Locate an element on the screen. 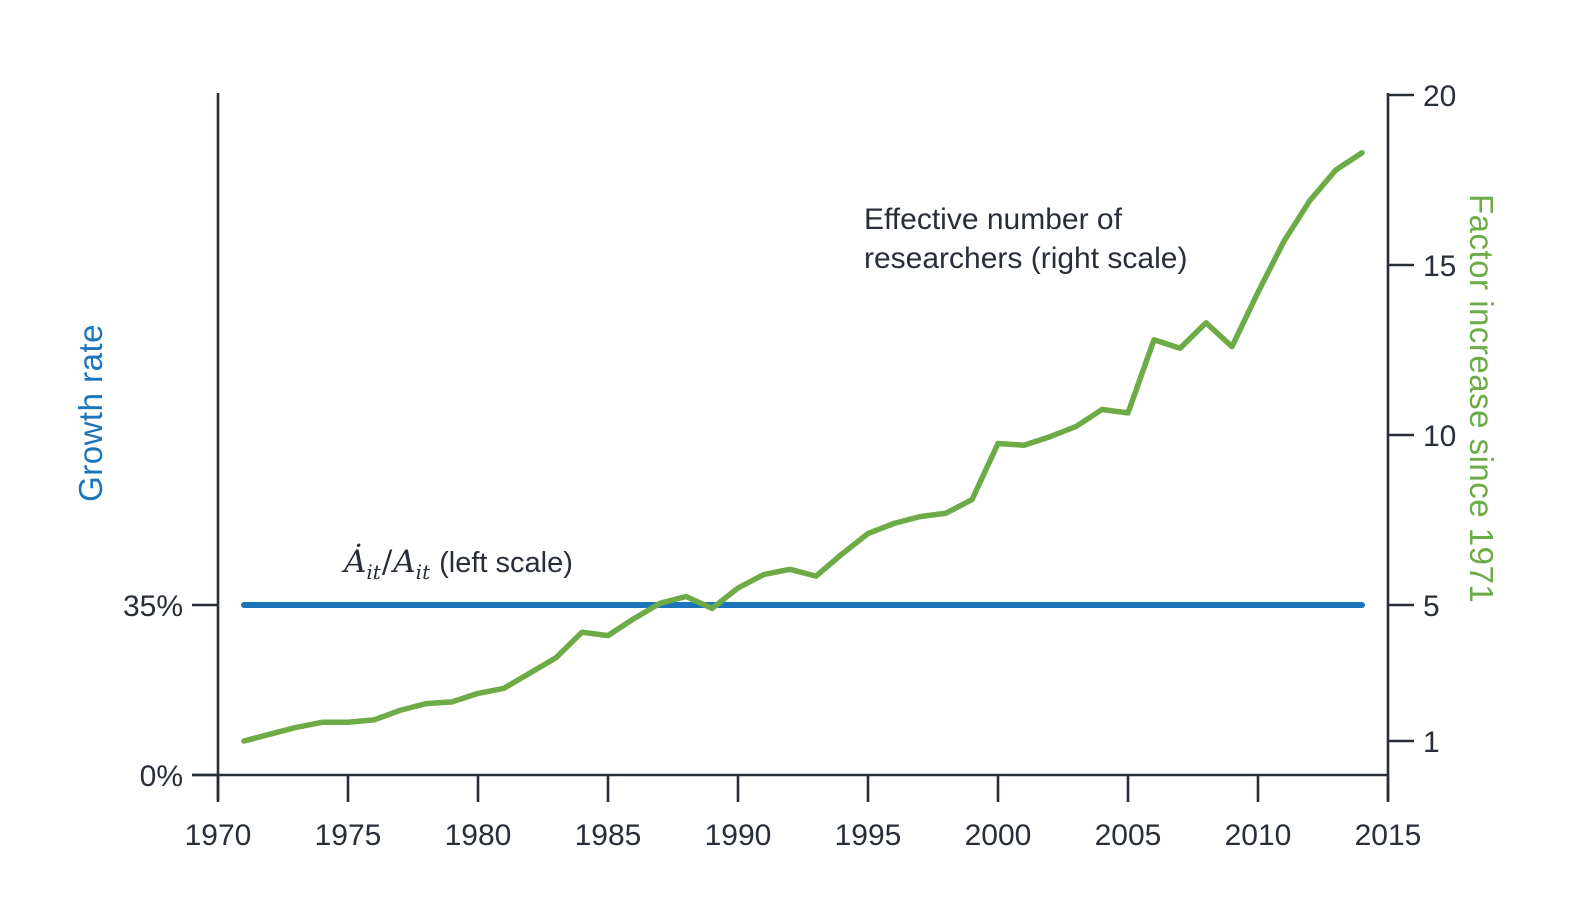 Image resolution: width=1586 pixels, height=914 pixels. formula-numerator: Ȧ is located at coordinates (355, 562).